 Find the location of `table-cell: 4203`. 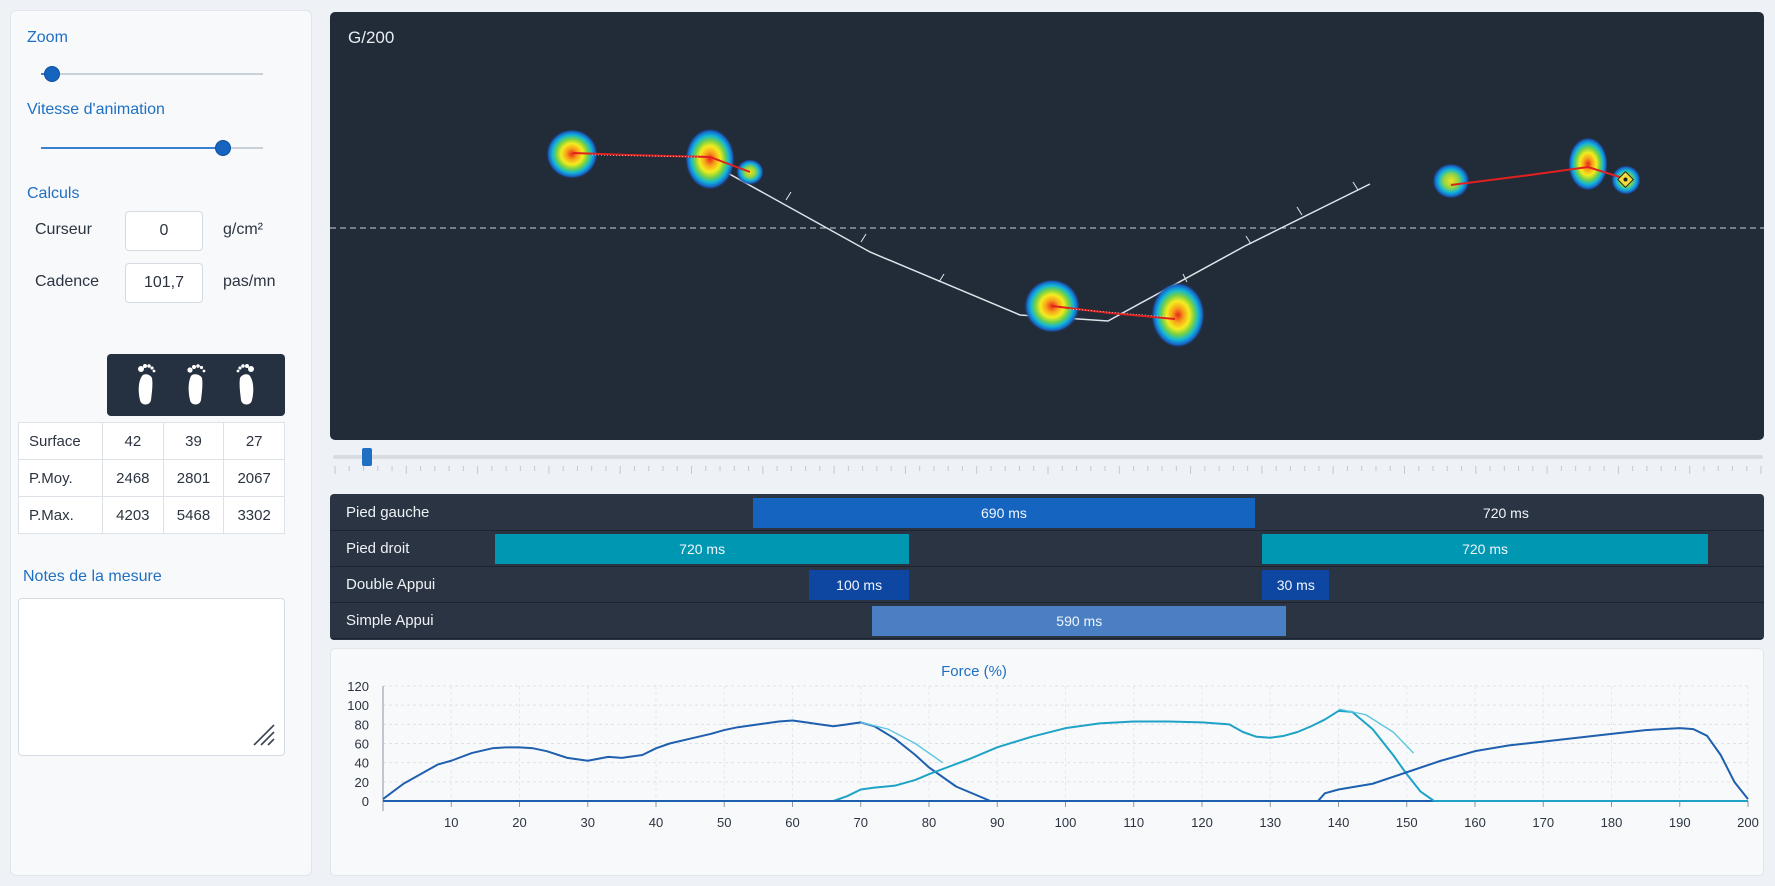

table-cell: 4203 is located at coordinates (133, 515).